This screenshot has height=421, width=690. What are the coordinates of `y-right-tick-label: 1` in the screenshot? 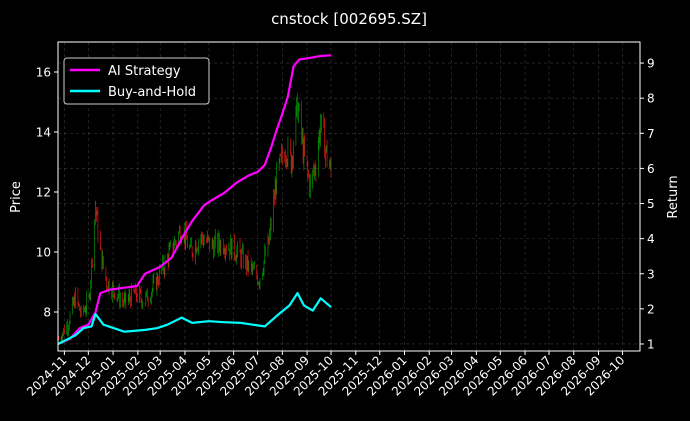 It's located at (651, 344).